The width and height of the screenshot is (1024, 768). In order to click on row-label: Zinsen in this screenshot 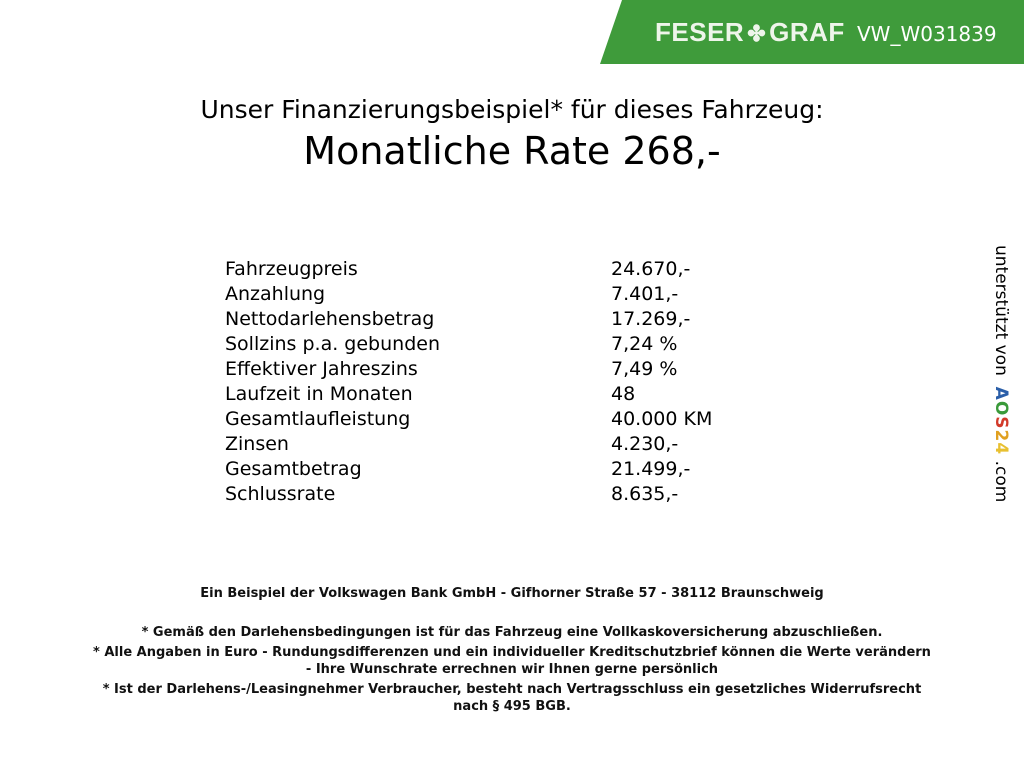, I will do `click(257, 444)`.